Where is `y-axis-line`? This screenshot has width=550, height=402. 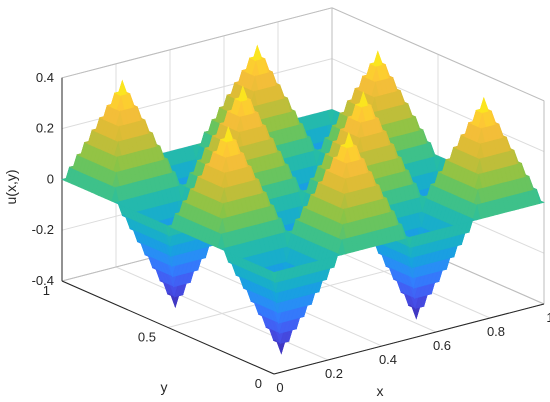
y-axis-line is located at coordinates (168, 327).